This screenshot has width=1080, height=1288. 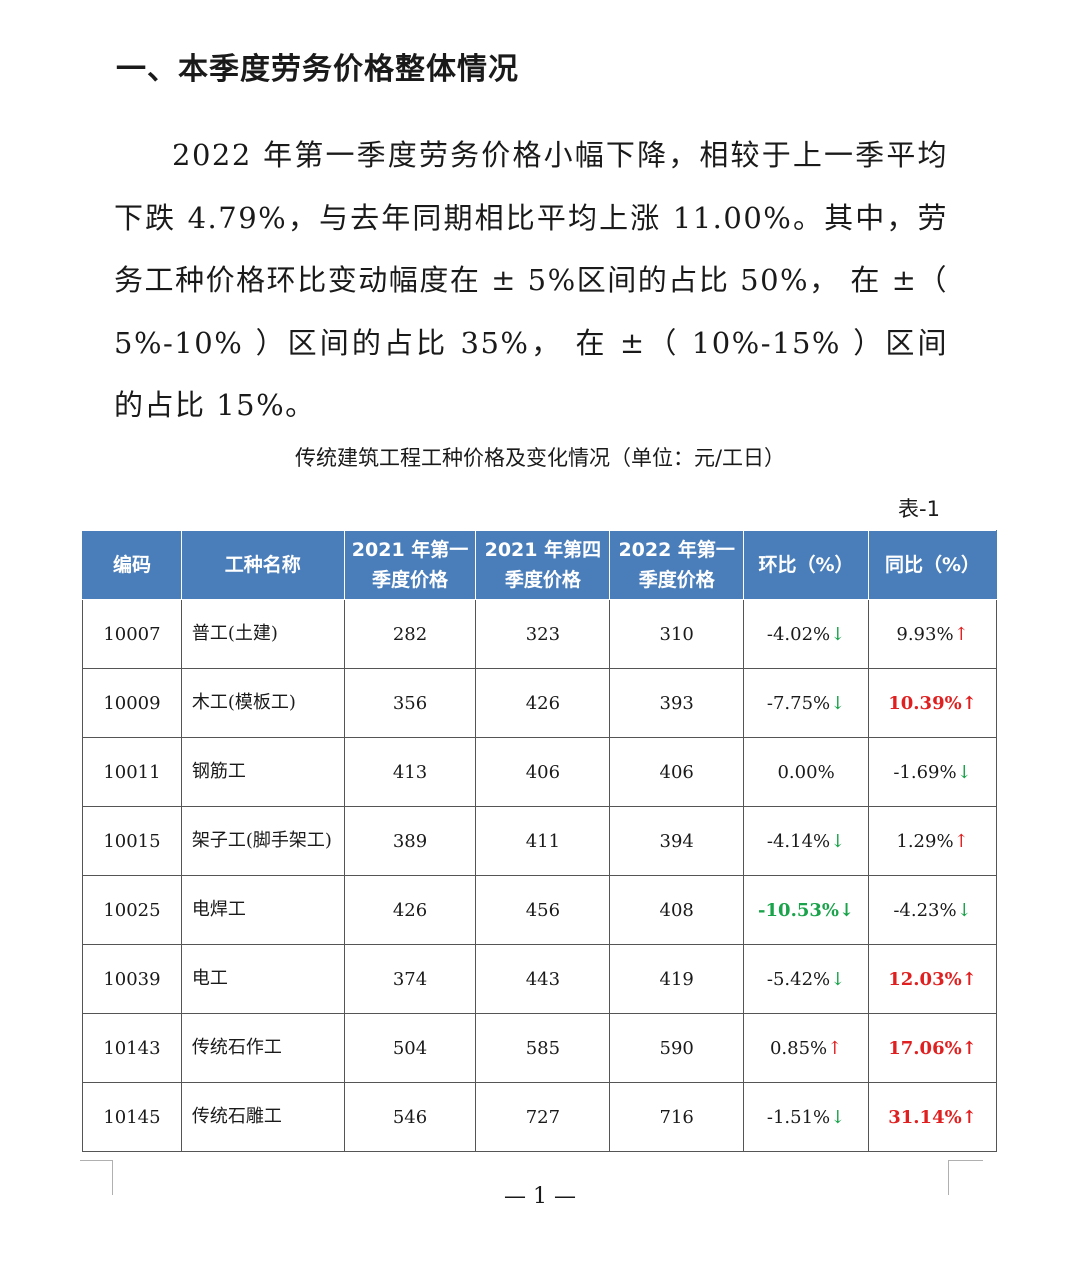 I want to click on cell-code-text: 10025, so click(x=132, y=910).